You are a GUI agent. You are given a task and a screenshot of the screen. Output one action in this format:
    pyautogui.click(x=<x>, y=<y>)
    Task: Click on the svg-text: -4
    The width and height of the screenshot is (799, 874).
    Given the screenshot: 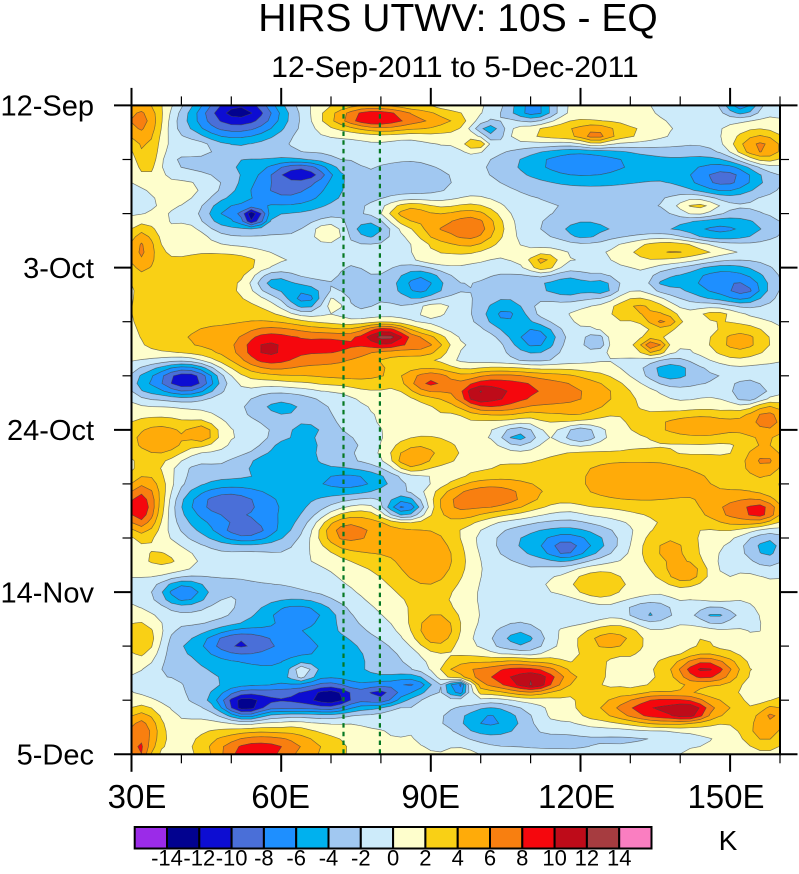 What is the action you would take?
    pyautogui.click(x=329, y=858)
    